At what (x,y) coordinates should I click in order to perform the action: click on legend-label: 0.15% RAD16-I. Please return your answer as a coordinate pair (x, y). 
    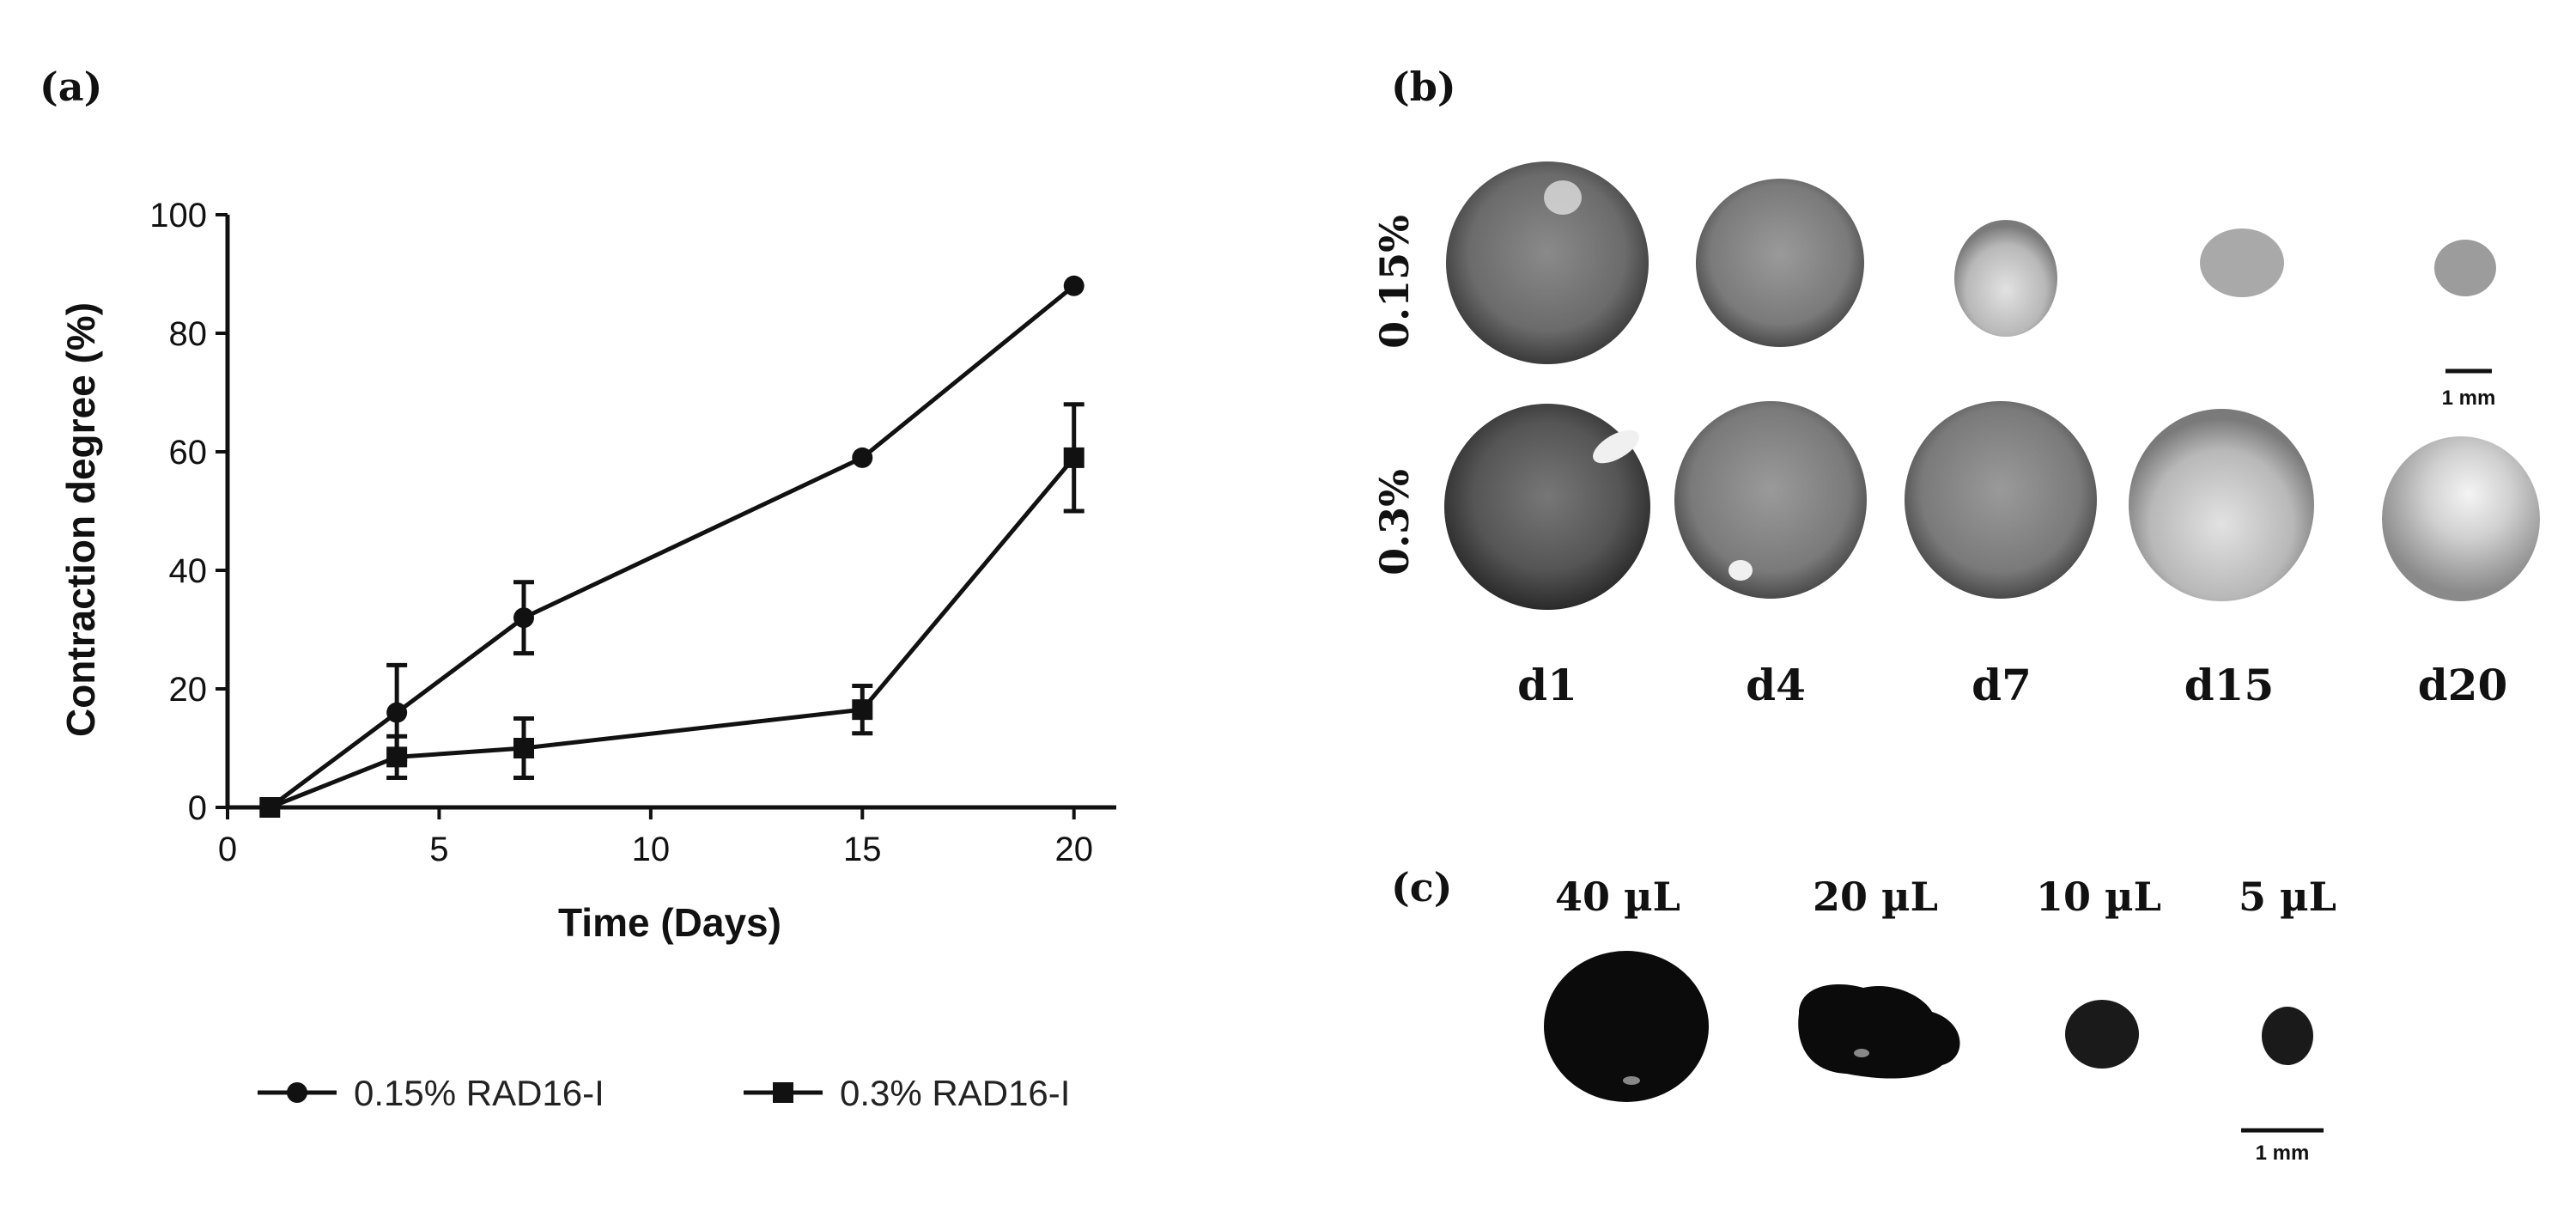
    Looking at the image, I should click on (479, 1093).